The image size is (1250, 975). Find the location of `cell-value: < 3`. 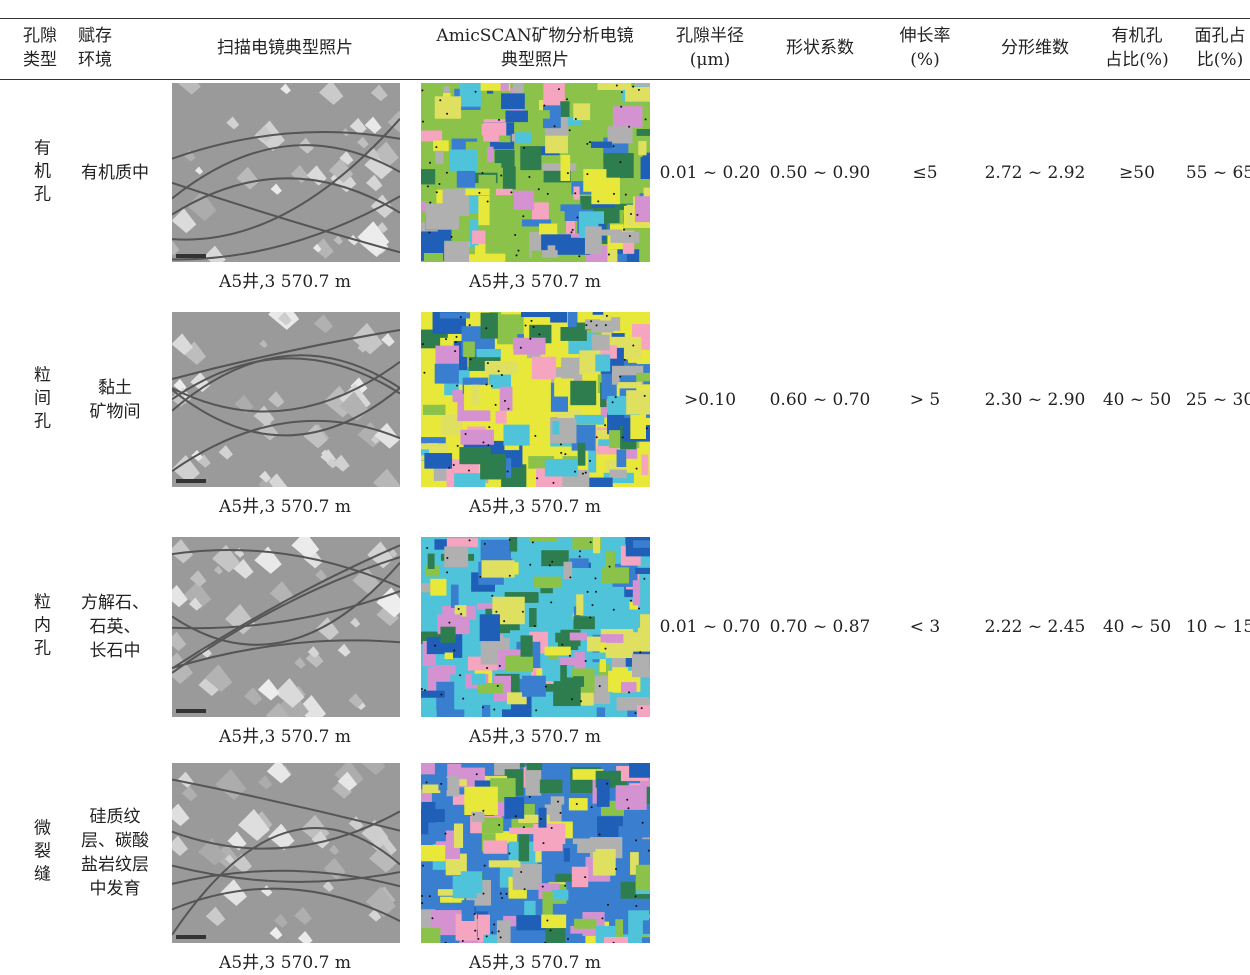

cell-value: < 3 is located at coordinates (925, 627).